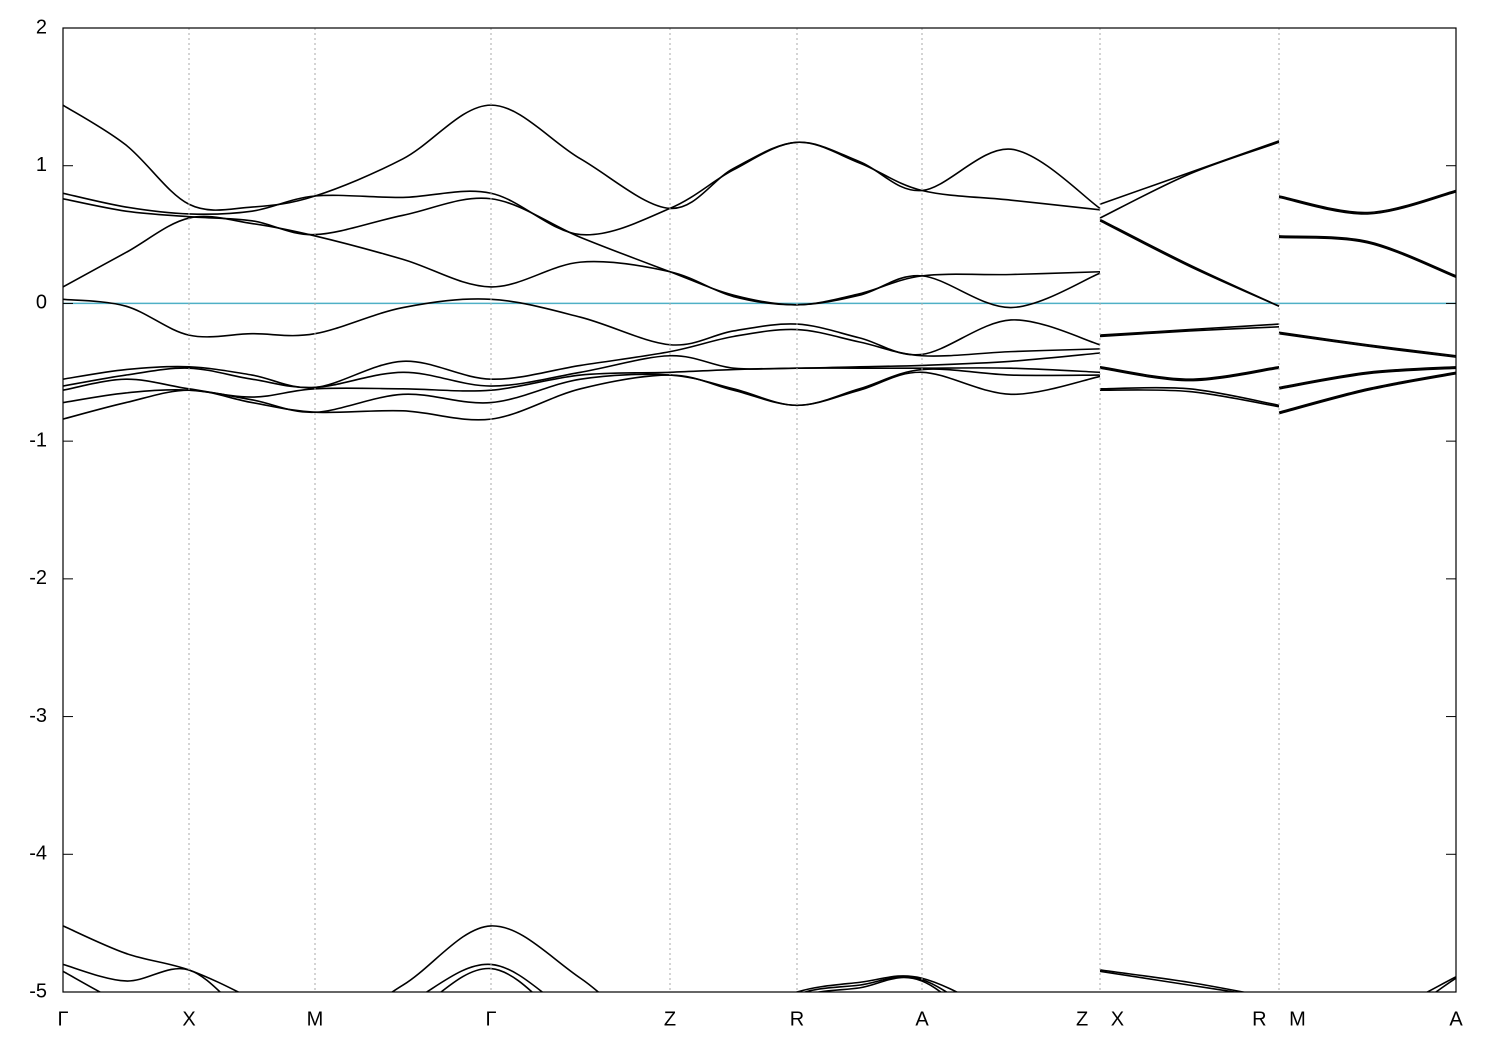 The height and width of the screenshot is (1050, 1500). Describe the element at coordinates (670, 1019) in the screenshot. I see `x-tick-label: Z` at that location.